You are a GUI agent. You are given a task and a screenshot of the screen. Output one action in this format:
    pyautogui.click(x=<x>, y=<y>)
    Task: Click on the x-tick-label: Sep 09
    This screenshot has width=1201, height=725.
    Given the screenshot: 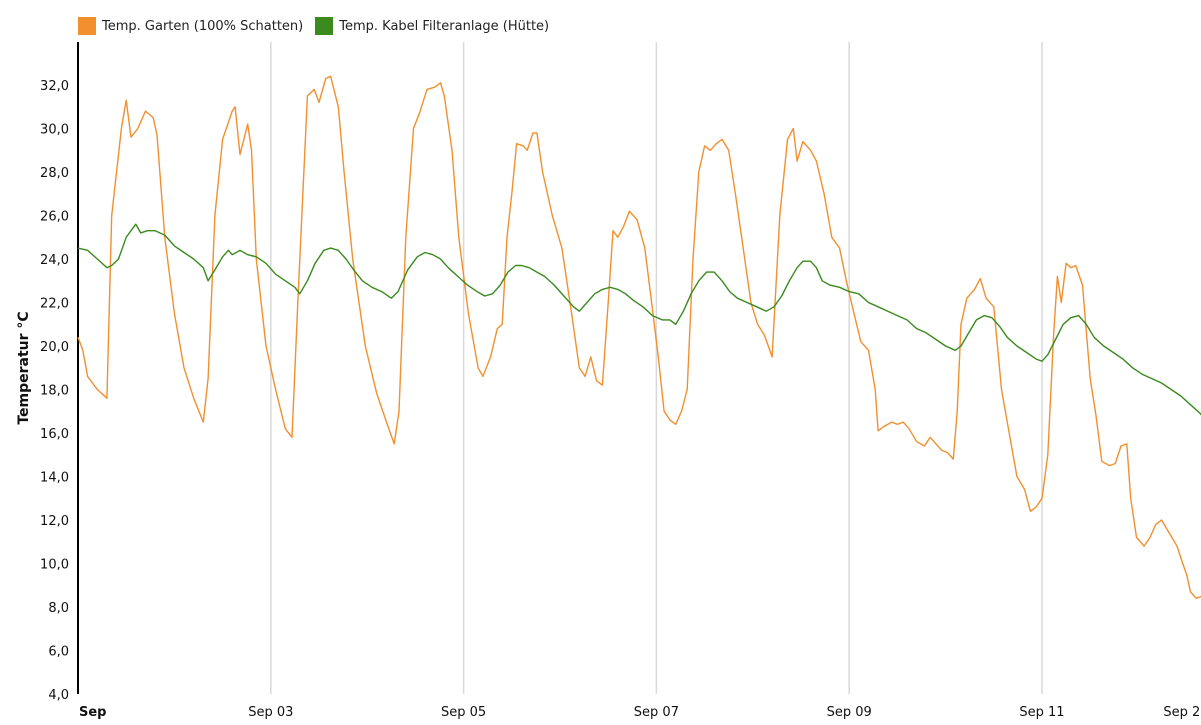 What is the action you would take?
    pyautogui.click(x=849, y=712)
    